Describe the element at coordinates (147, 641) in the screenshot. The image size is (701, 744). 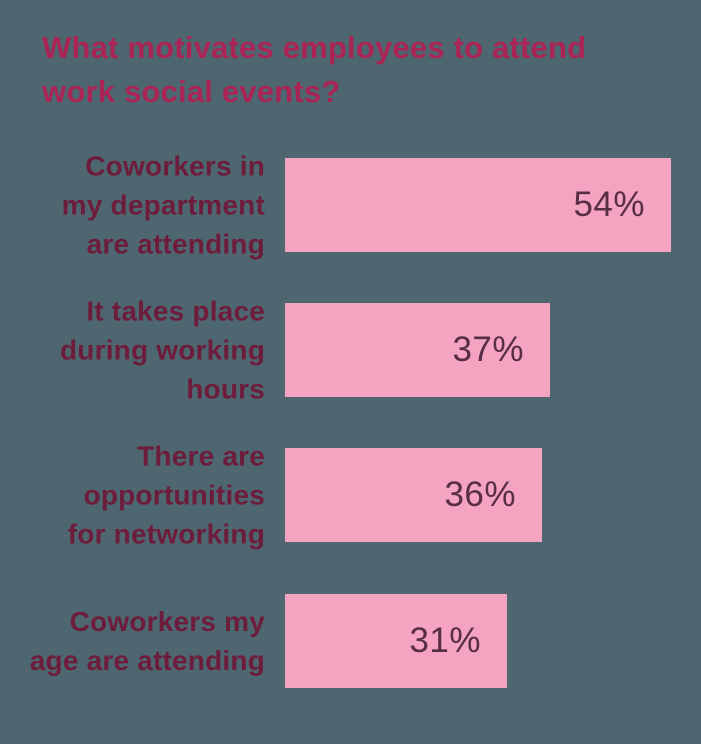
I see `category-label: Coworkers my age are attending` at that location.